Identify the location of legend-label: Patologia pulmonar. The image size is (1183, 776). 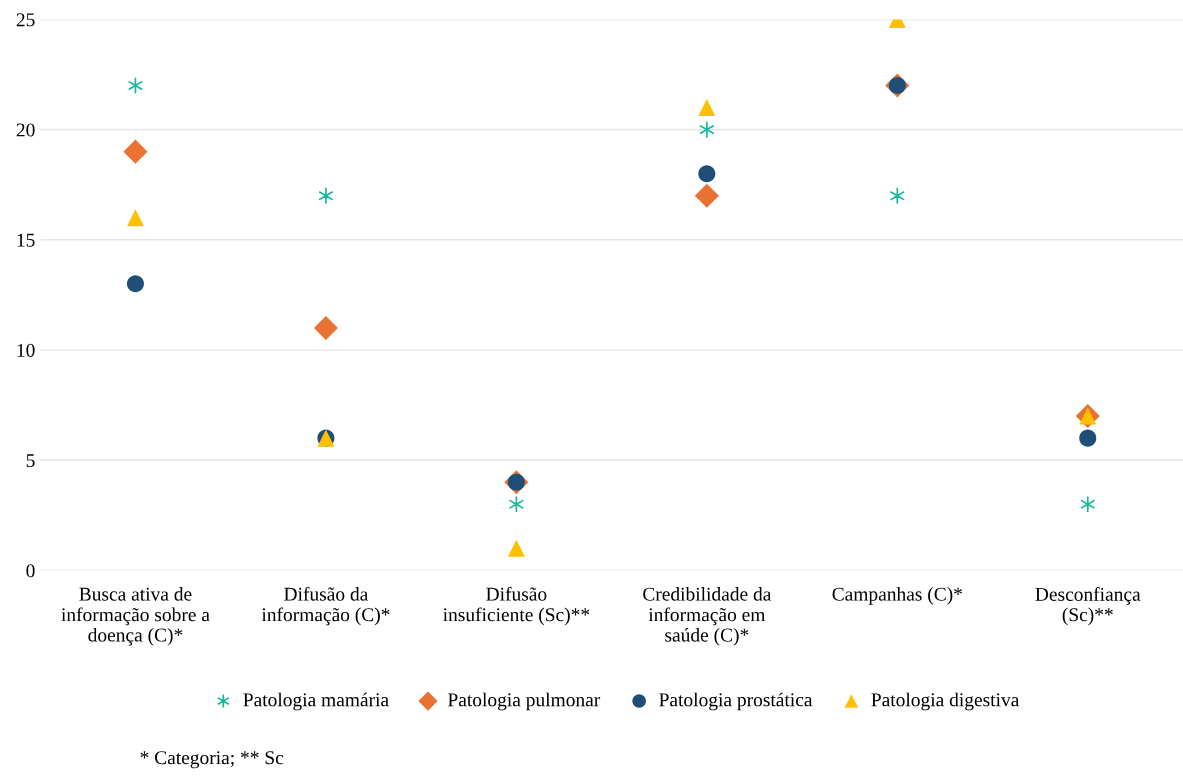
(524, 701).